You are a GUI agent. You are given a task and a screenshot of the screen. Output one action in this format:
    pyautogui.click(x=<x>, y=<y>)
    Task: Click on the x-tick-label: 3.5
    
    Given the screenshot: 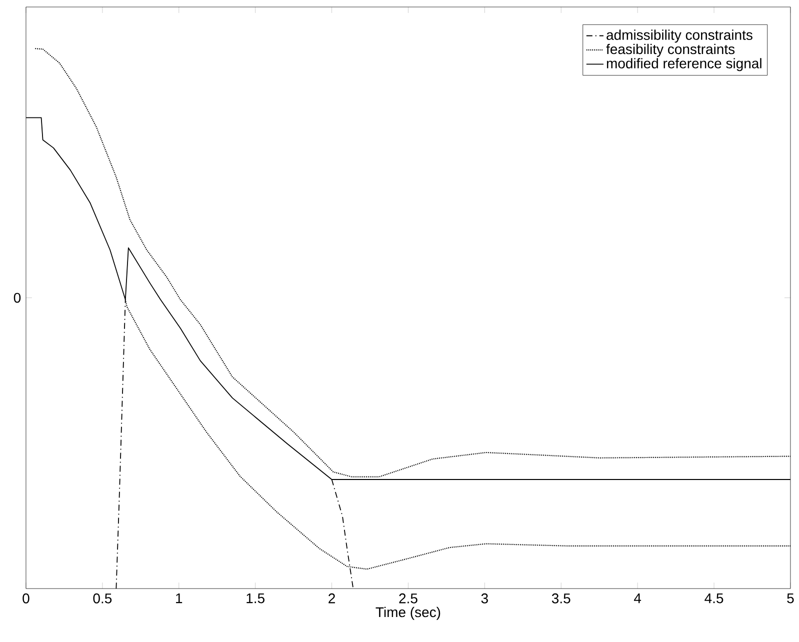 What is the action you would take?
    pyautogui.click(x=561, y=599)
    